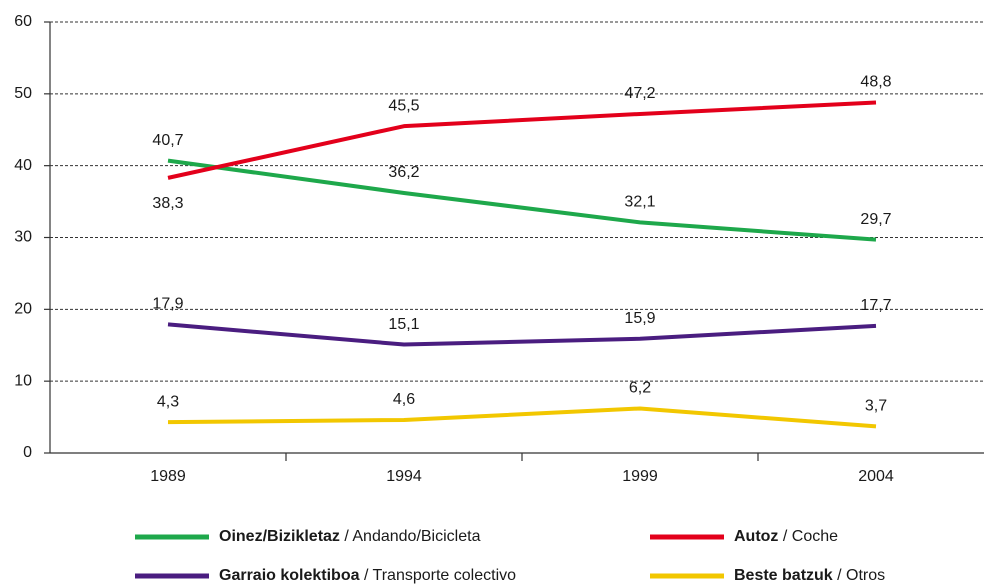  Describe the element at coordinates (404, 476) in the screenshot. I see `x-tick-label: 1994` at that location.